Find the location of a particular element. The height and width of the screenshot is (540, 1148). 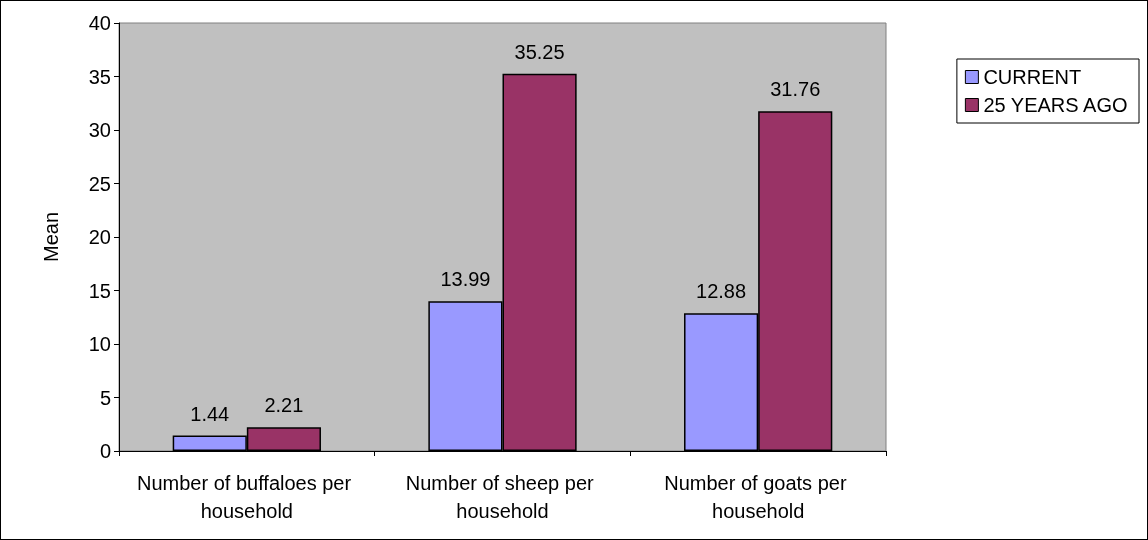

y-tick-label: 20 is located at coordinates (99, 237).